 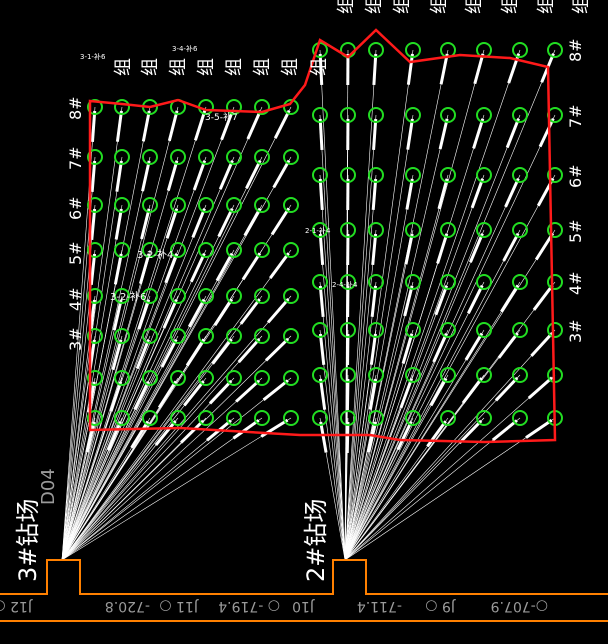 What do you see at coordinates (304, 590) in the screenshot?
I see `roadway-outline` at bounding box center [304, 590].